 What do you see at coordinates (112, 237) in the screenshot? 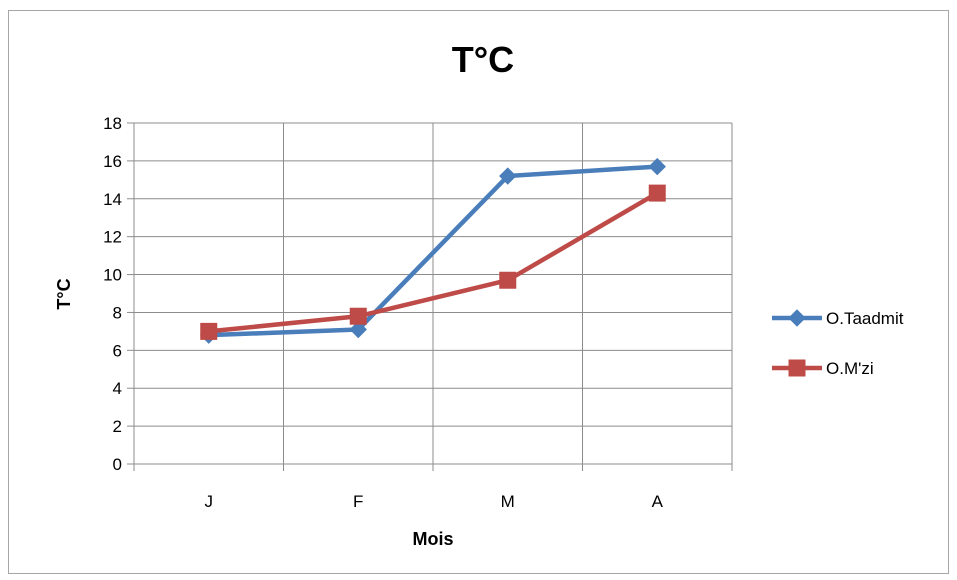
I see `y-tick-label: 12` at bounding box center [112, 237].